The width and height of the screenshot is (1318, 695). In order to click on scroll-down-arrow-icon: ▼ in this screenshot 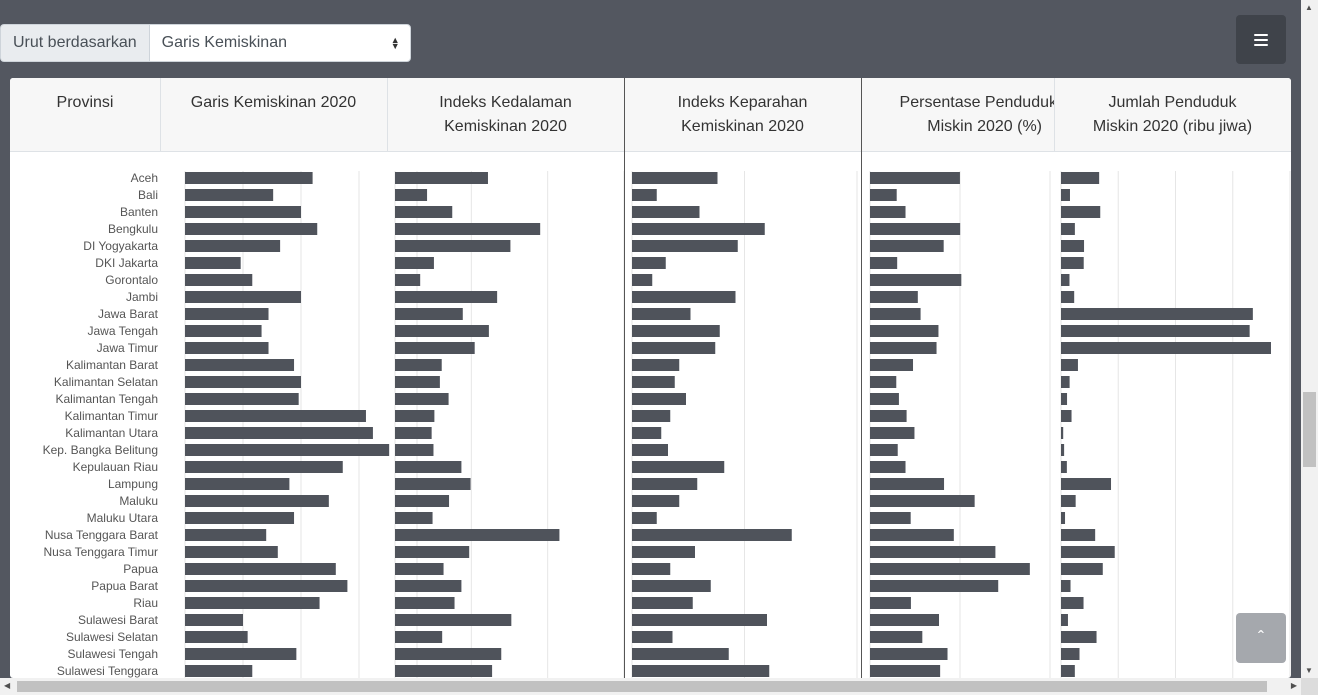, I will do `click(1309, 670)`.